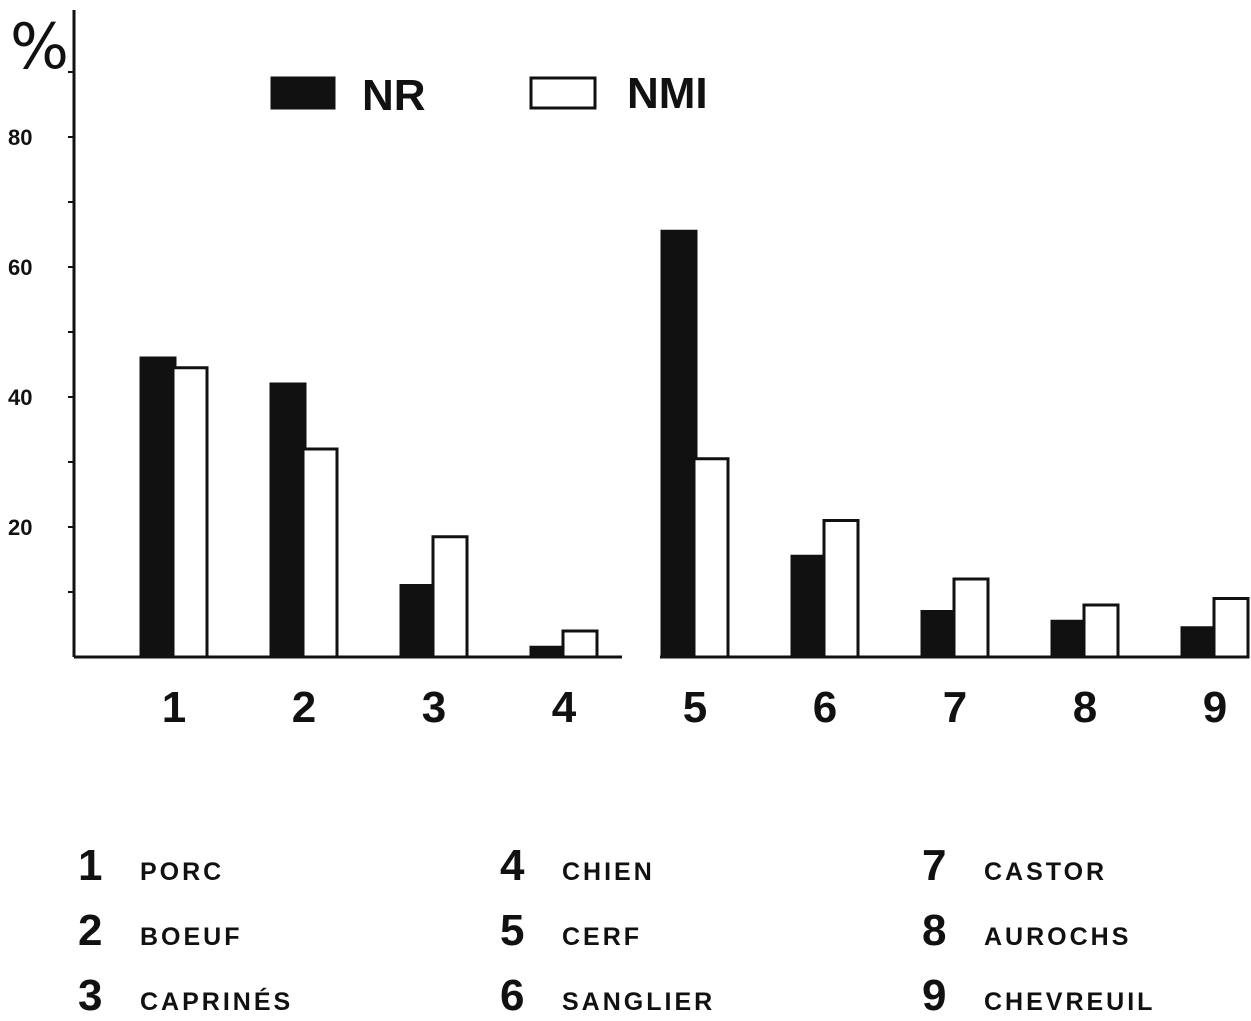 The image size is (1251, 1021). Describe the element at coordinates (667, 93) in the screenshot. I see `legend-label-nmi: NMI` at that location.